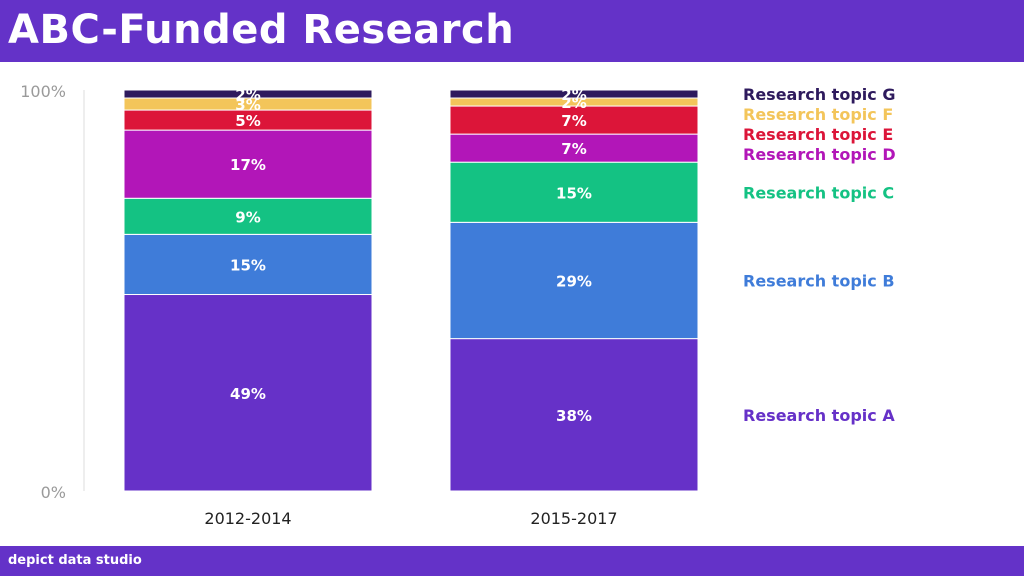 The height and width of the screenshot is (576, 1024). I want to click on data-label: 38%, so click(574, 416).